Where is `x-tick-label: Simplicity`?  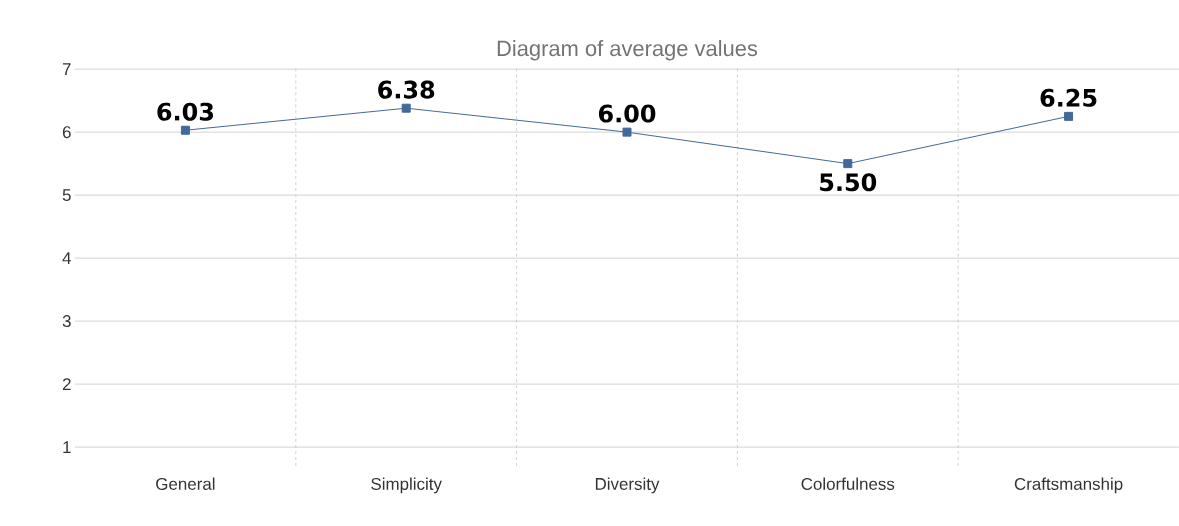 x-tick-label: Simplicity is located at coordinates (406, 485).